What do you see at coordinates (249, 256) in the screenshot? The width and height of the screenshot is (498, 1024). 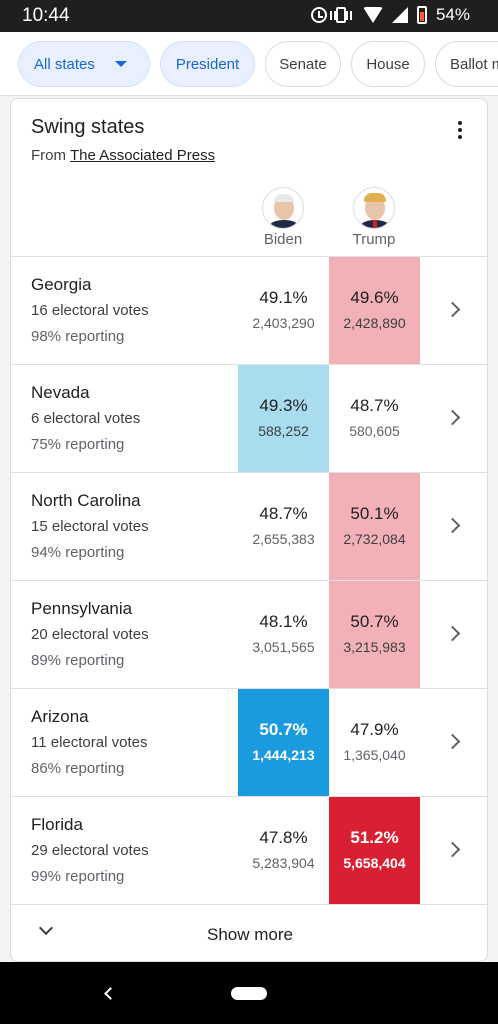 I see `divider` at bounding box center [249, 256].